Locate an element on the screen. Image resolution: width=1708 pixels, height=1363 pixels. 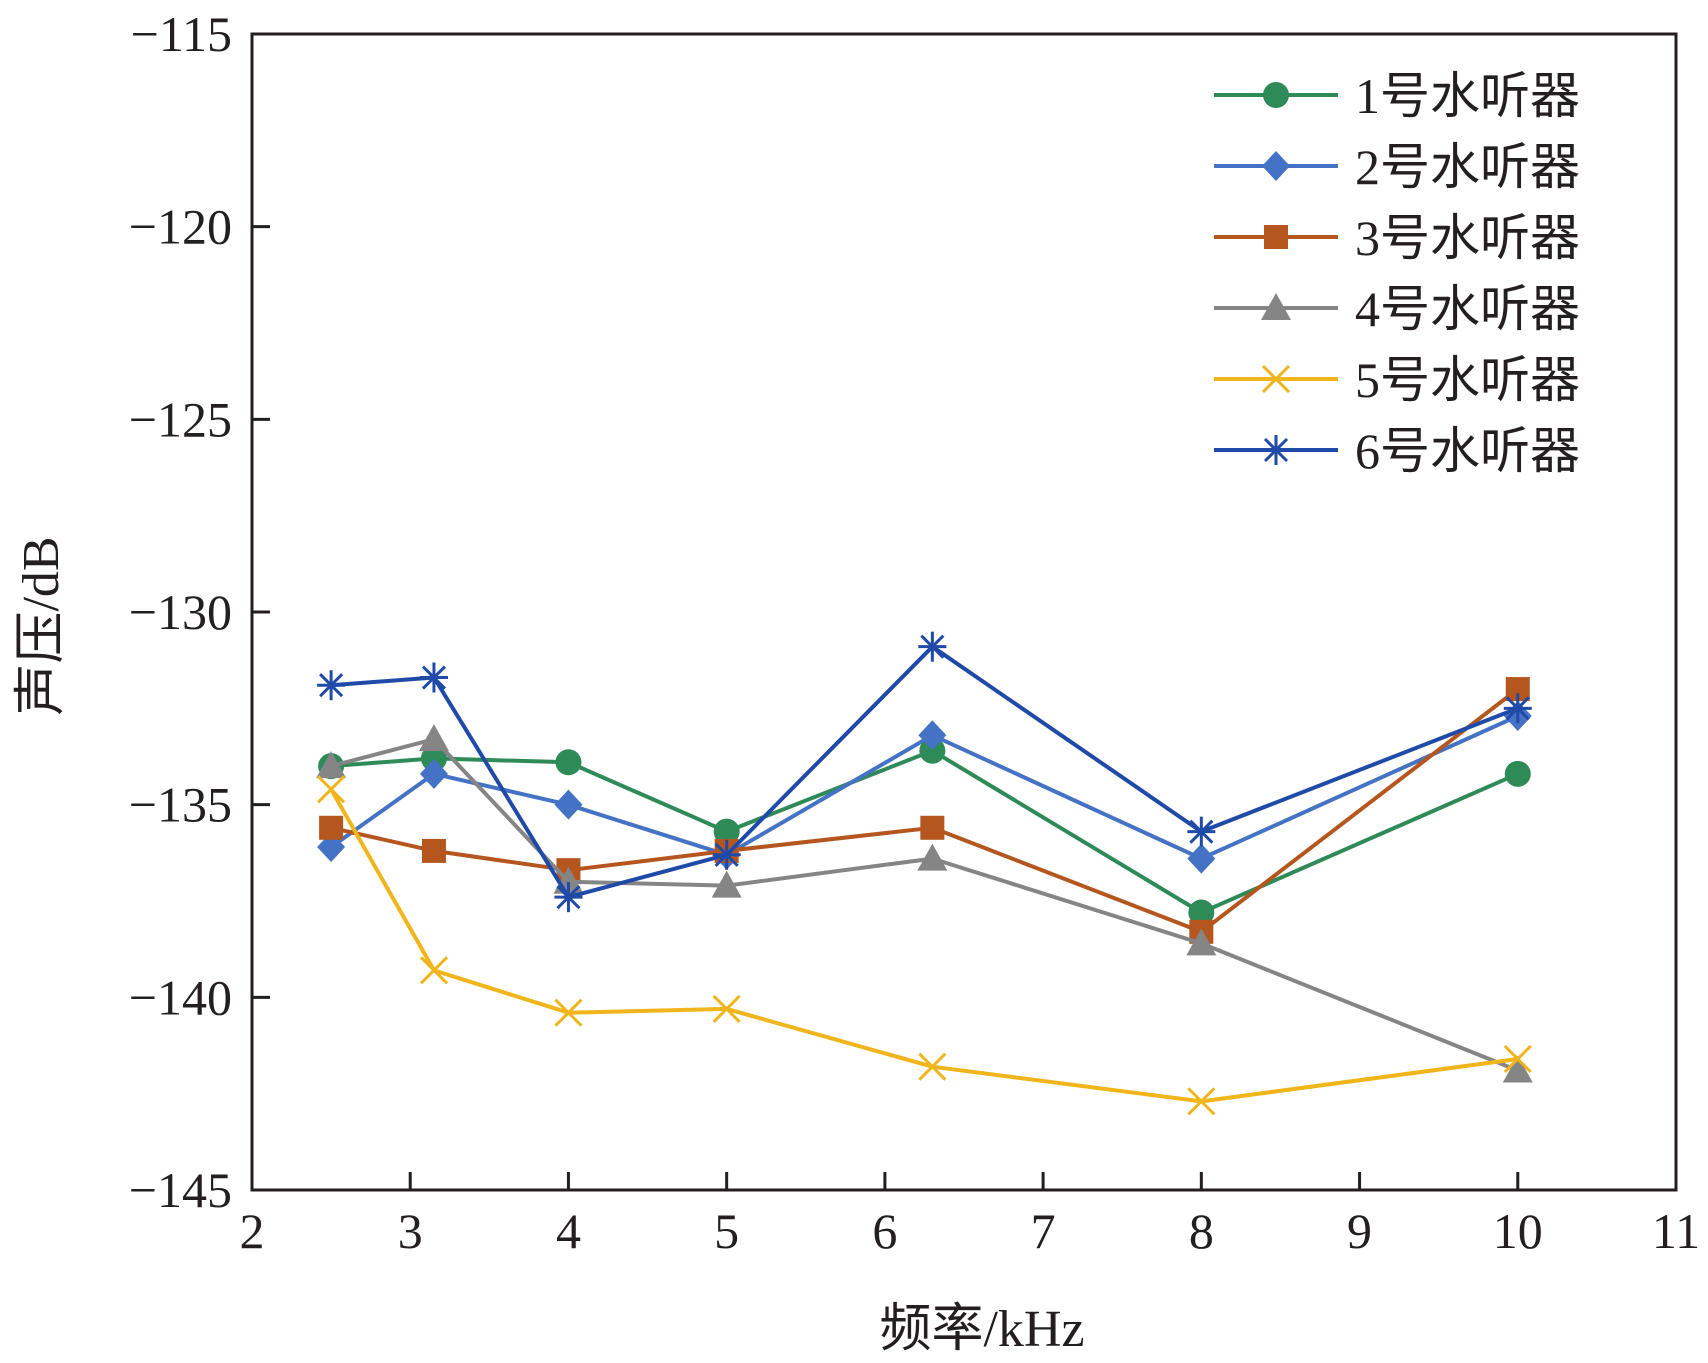
y-axis: −115 −120 −125 −130 −135 −140 −145 is located at coordinates (199, 612).